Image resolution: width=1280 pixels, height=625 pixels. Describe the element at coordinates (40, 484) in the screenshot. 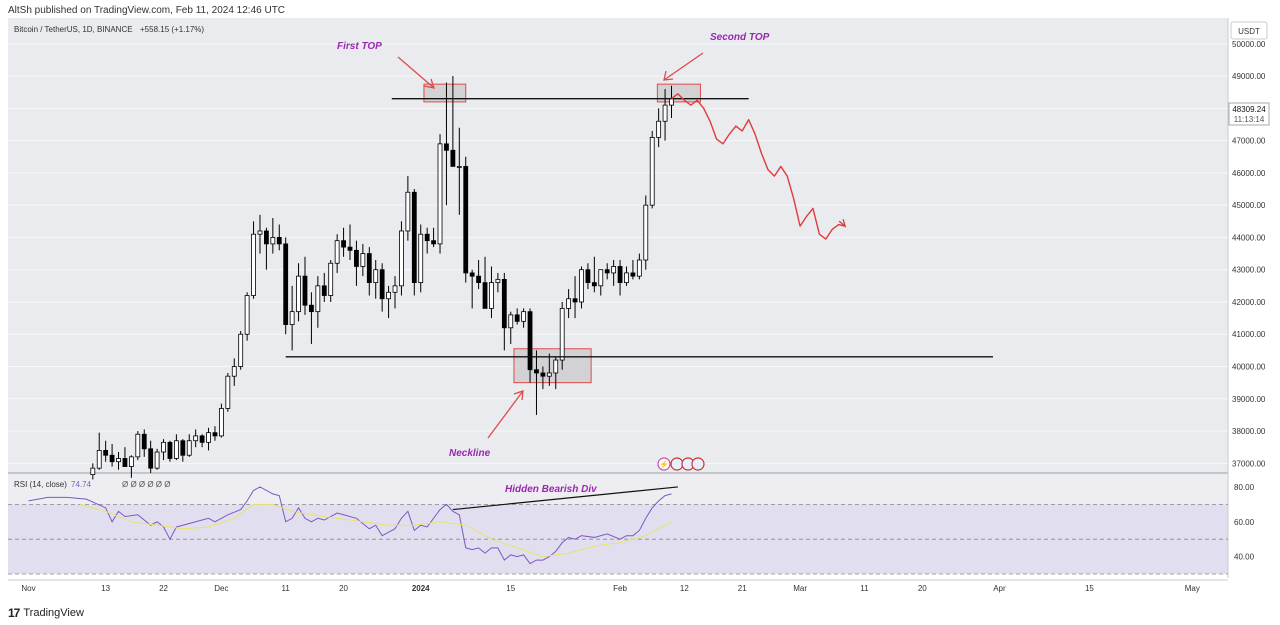

I see `rsi-legend-title: RSI (14, close)` at that location.